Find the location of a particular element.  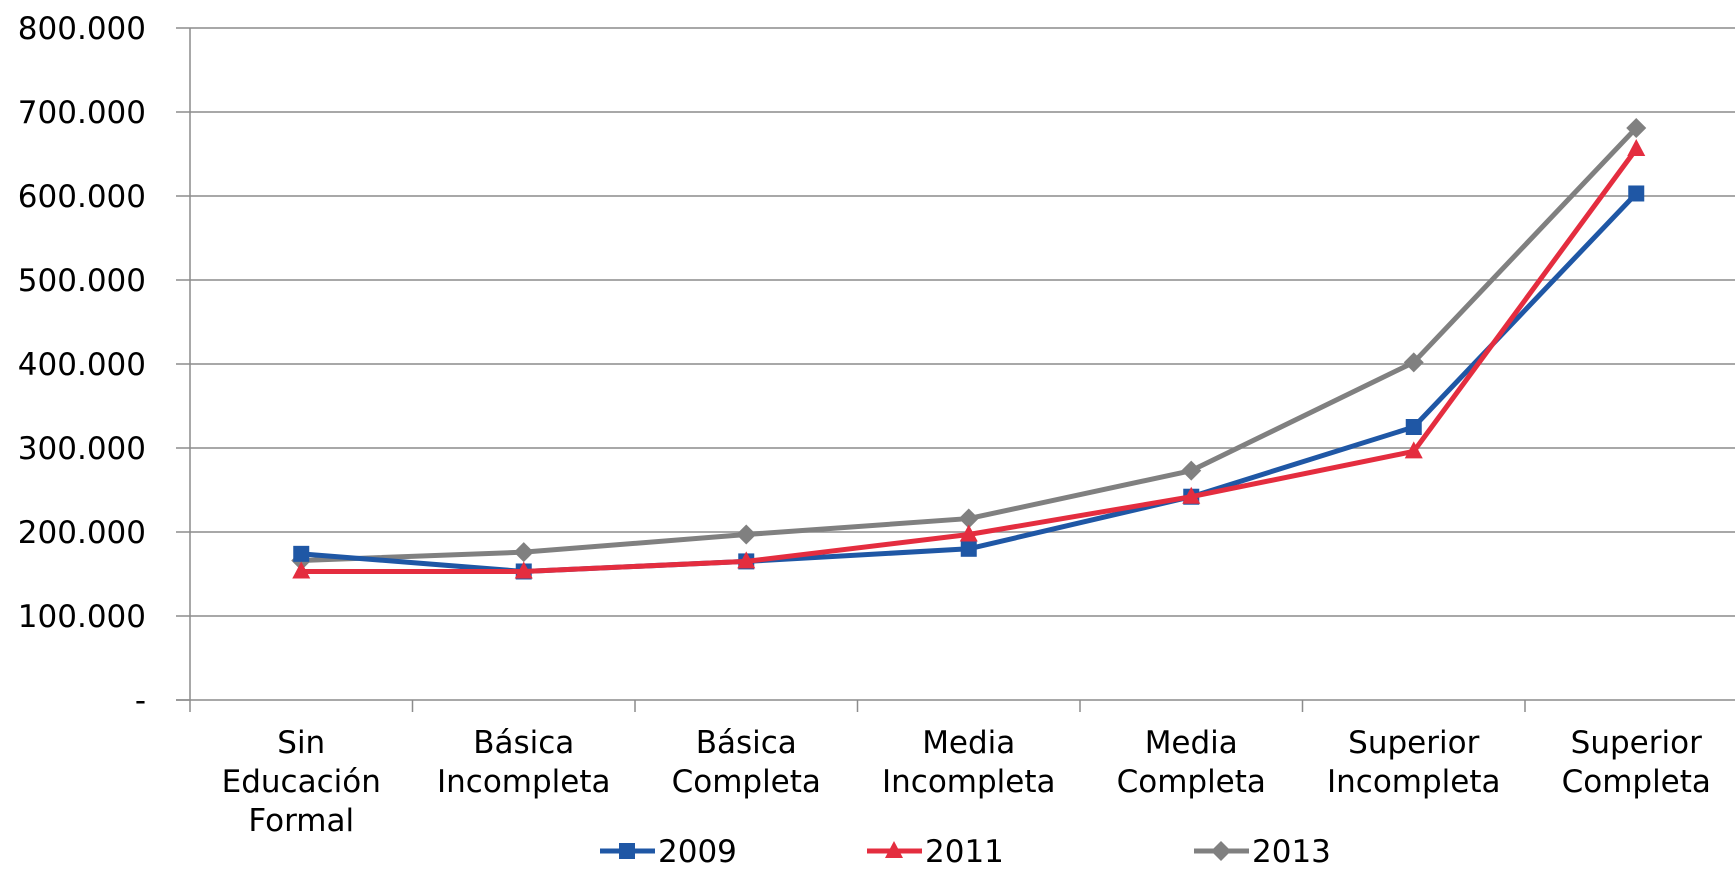

x-category-label: Superior Incompleta is located at coordinates (1414, 762).